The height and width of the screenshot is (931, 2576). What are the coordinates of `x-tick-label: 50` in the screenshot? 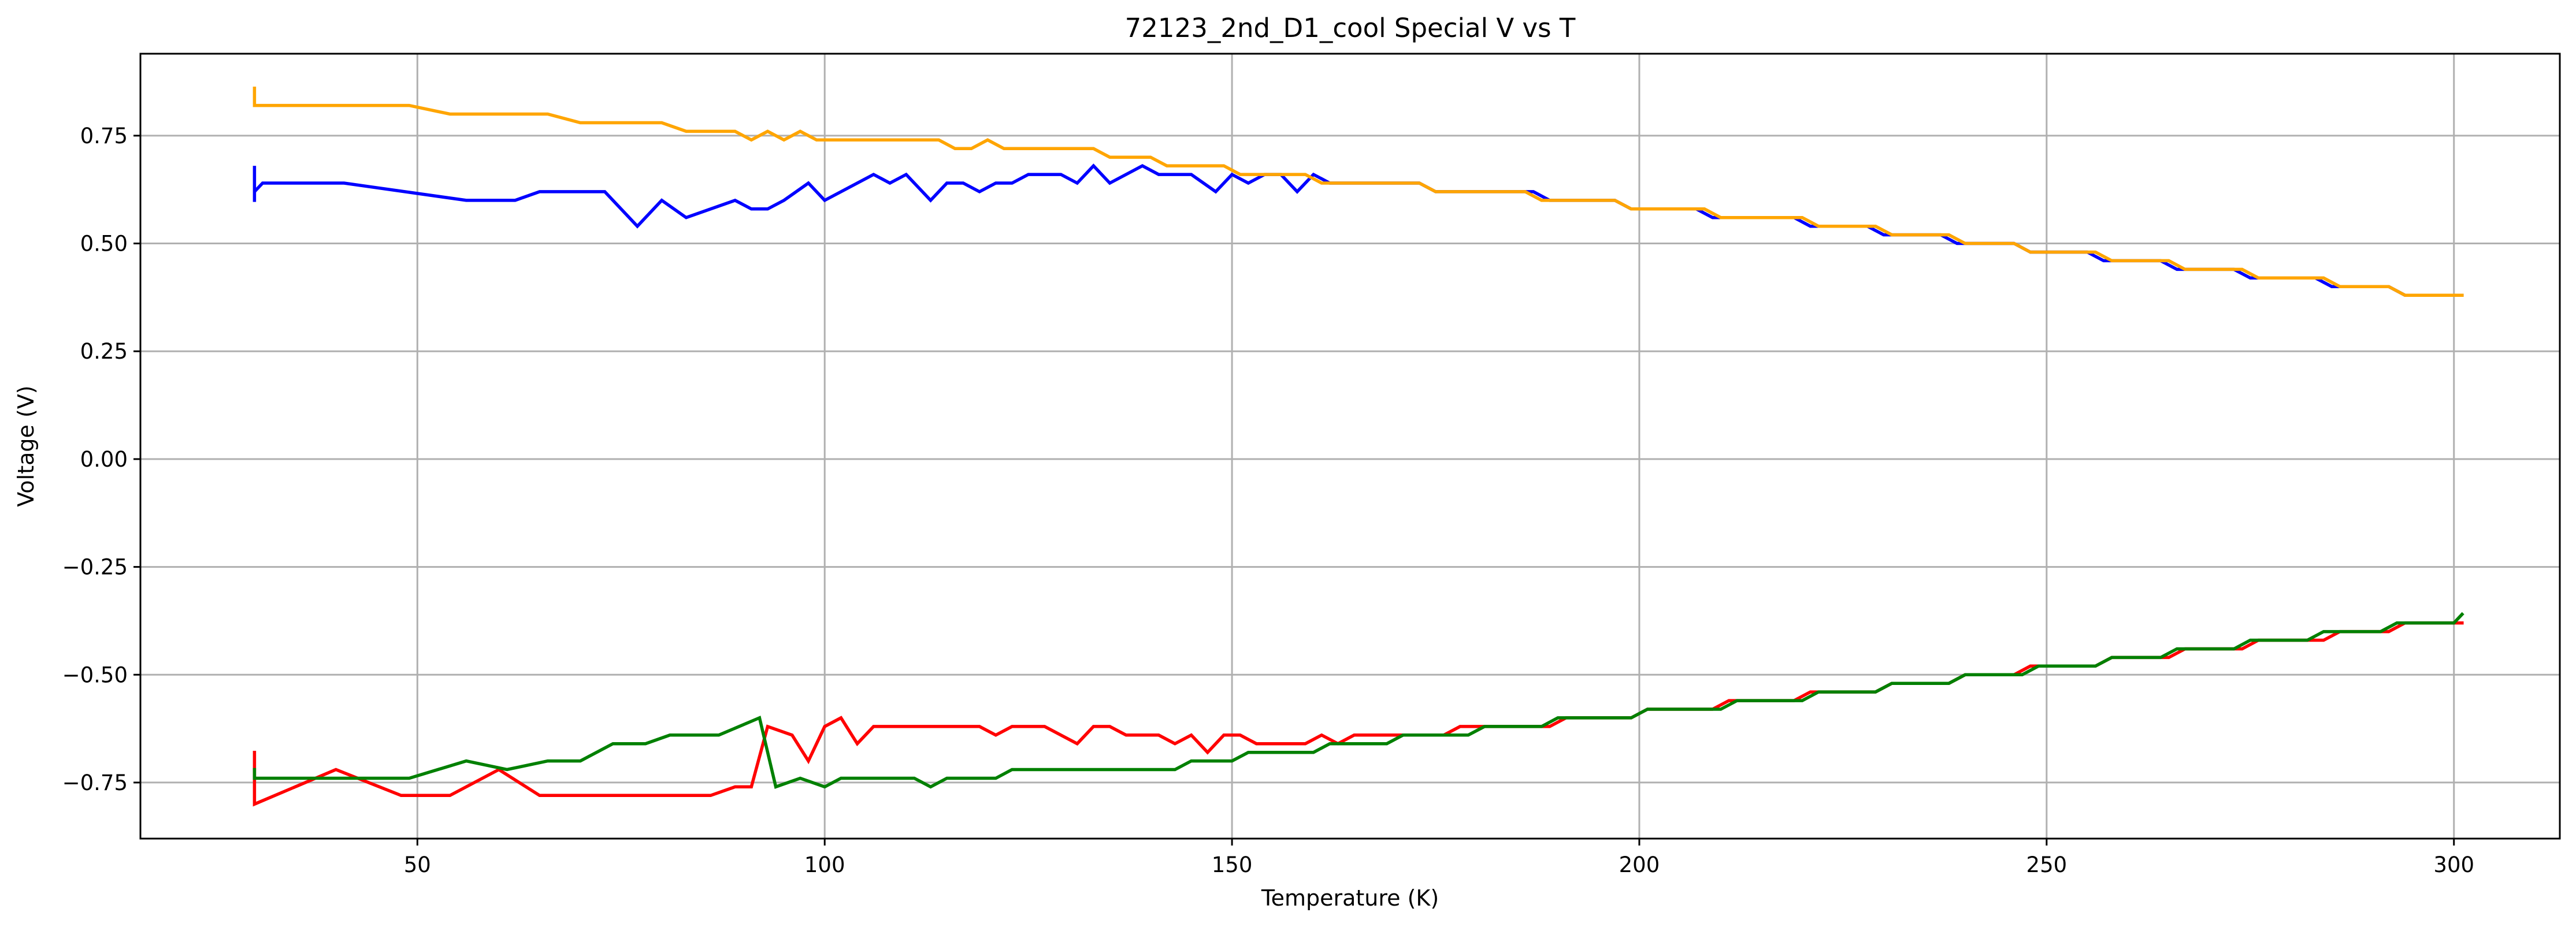 It's located at (418, 864).